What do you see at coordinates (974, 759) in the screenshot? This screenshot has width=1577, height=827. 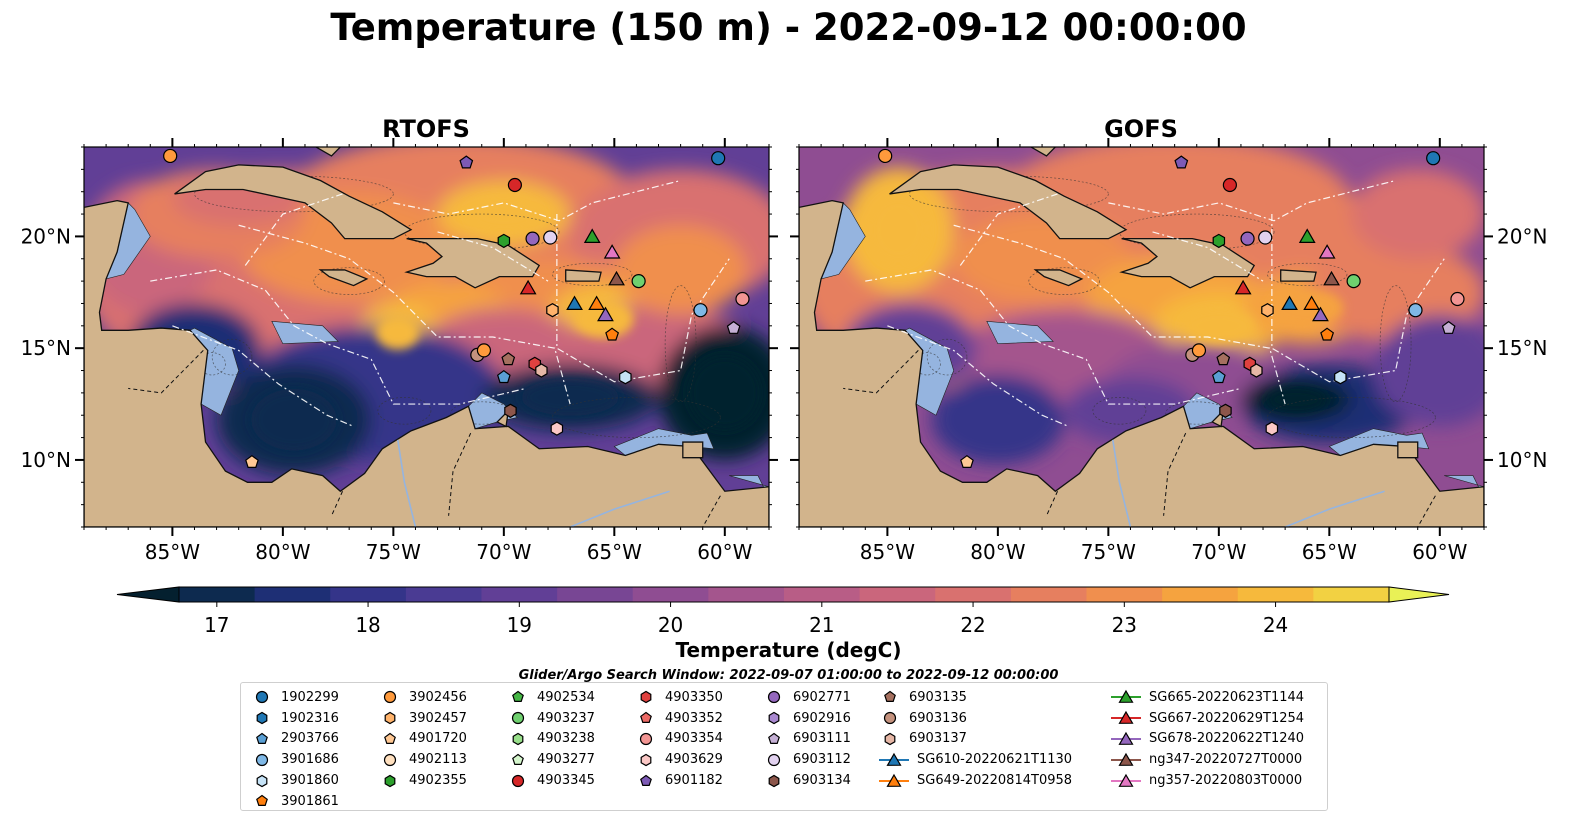 I see `legend-item: SG610-20220621T1130` at bounding box center [974, 759].